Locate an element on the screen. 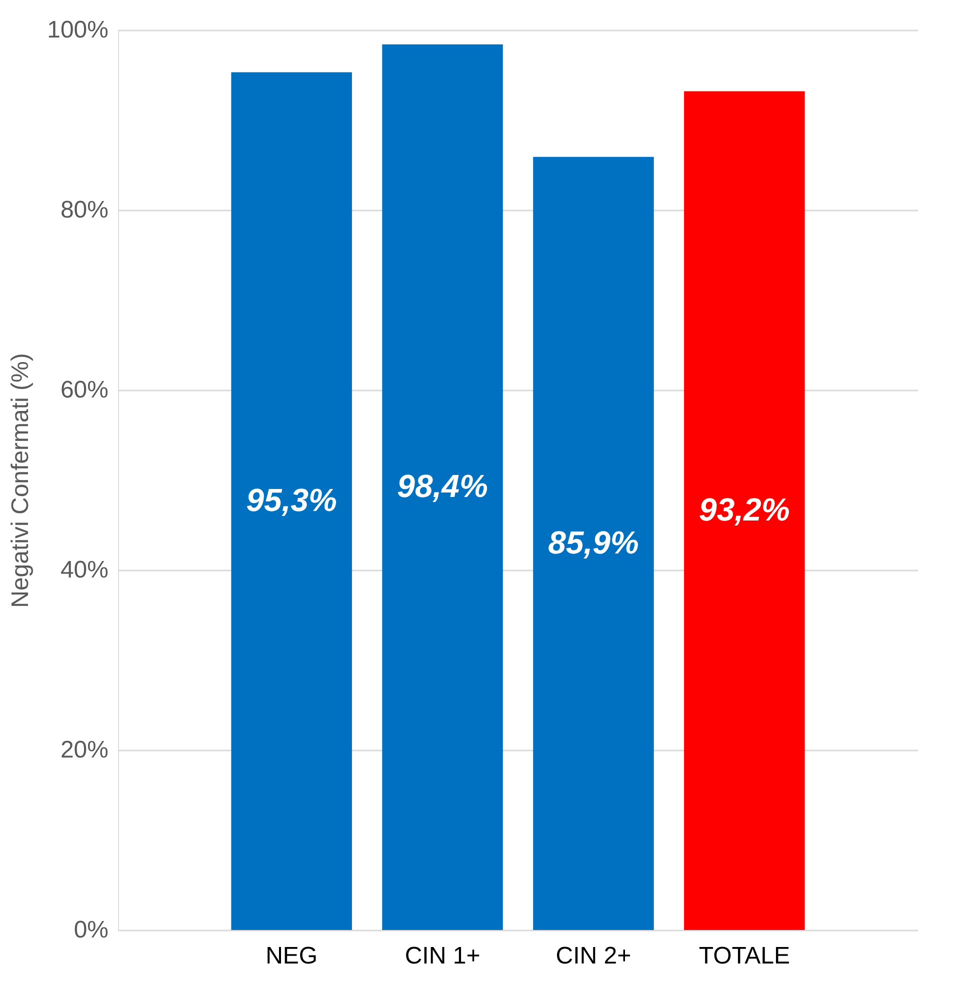 The image size is (976, 988). data-label: 98,4% is located at coordinates (442, 486).